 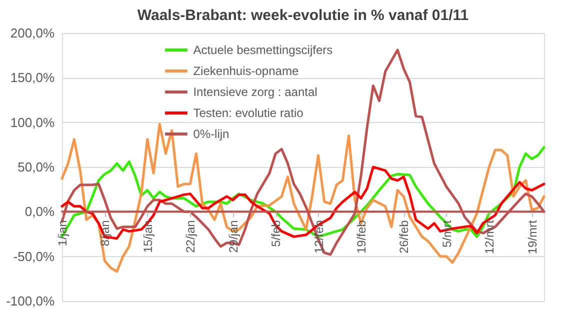 What do you see at coordinates (39, 212) in the screenshot?
I see `y-tick-label: 0,0%` at bounding box center [39, 212].